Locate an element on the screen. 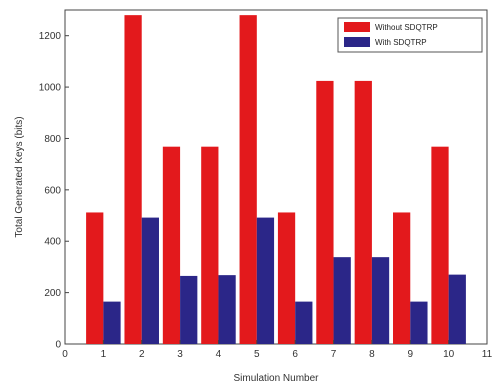 The image size is (499, 386). y-tick-label: 200 is located at coordinates (52, 293).